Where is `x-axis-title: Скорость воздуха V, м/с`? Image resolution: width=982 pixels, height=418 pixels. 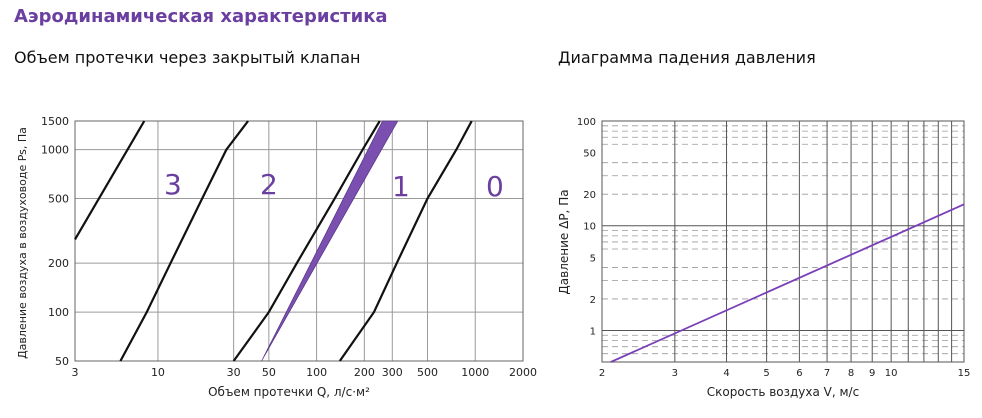 x-axis-title: Скорость воздуха V, м/с is located at coordinates (783, 392).